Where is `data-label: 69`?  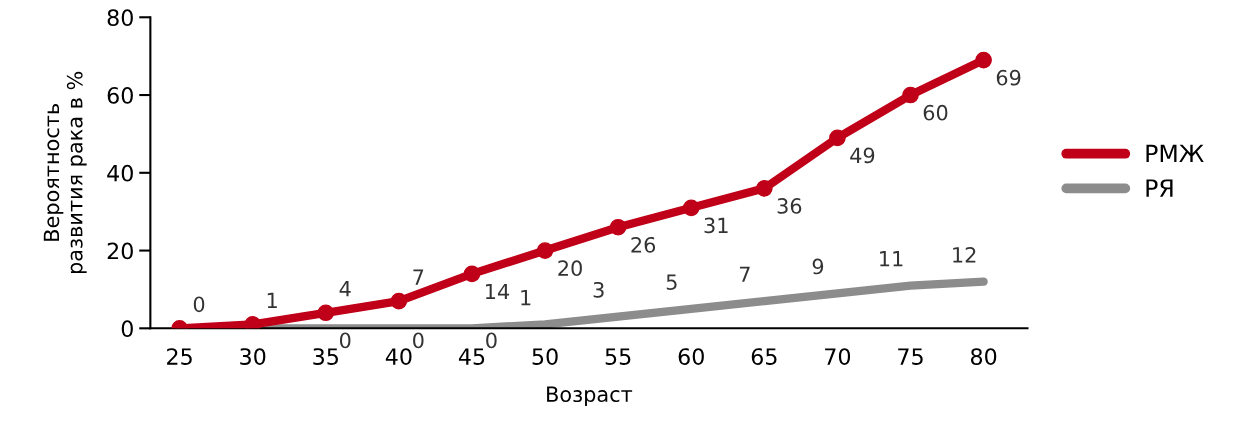
data-label: 69 is located at coordinates (1008, 77).